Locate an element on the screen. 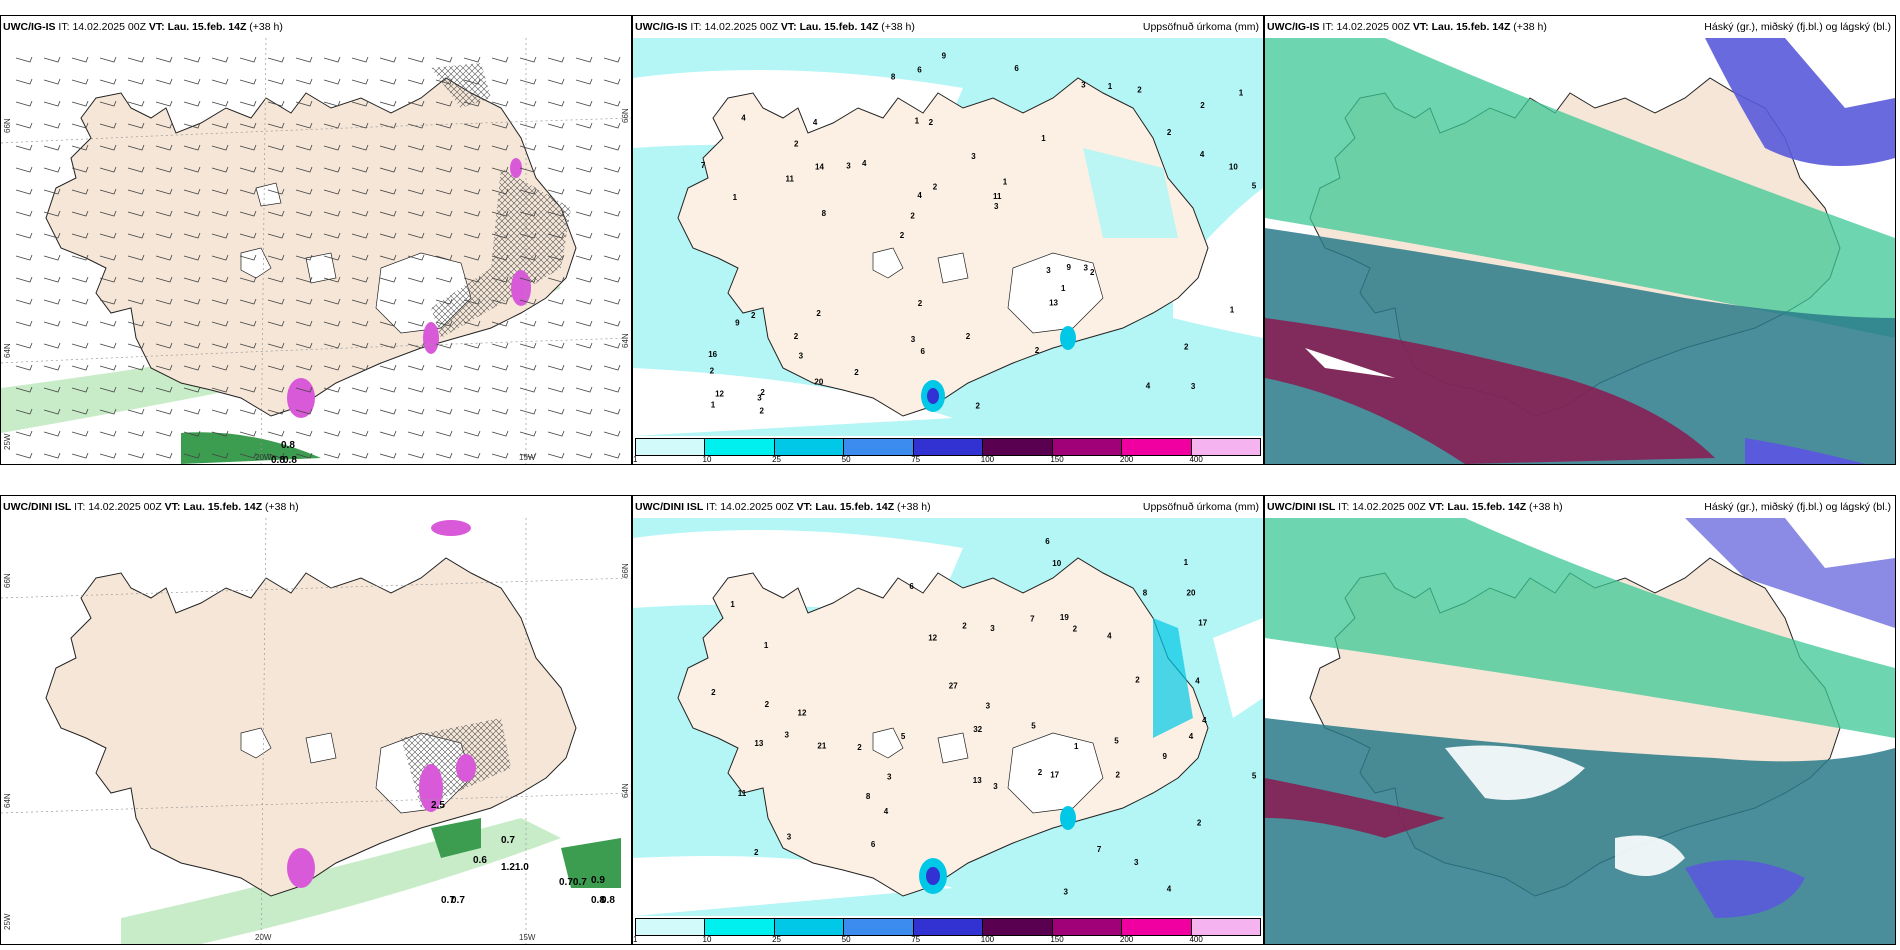  colorbar-label: 200 is located at coordinates (1126, 459).